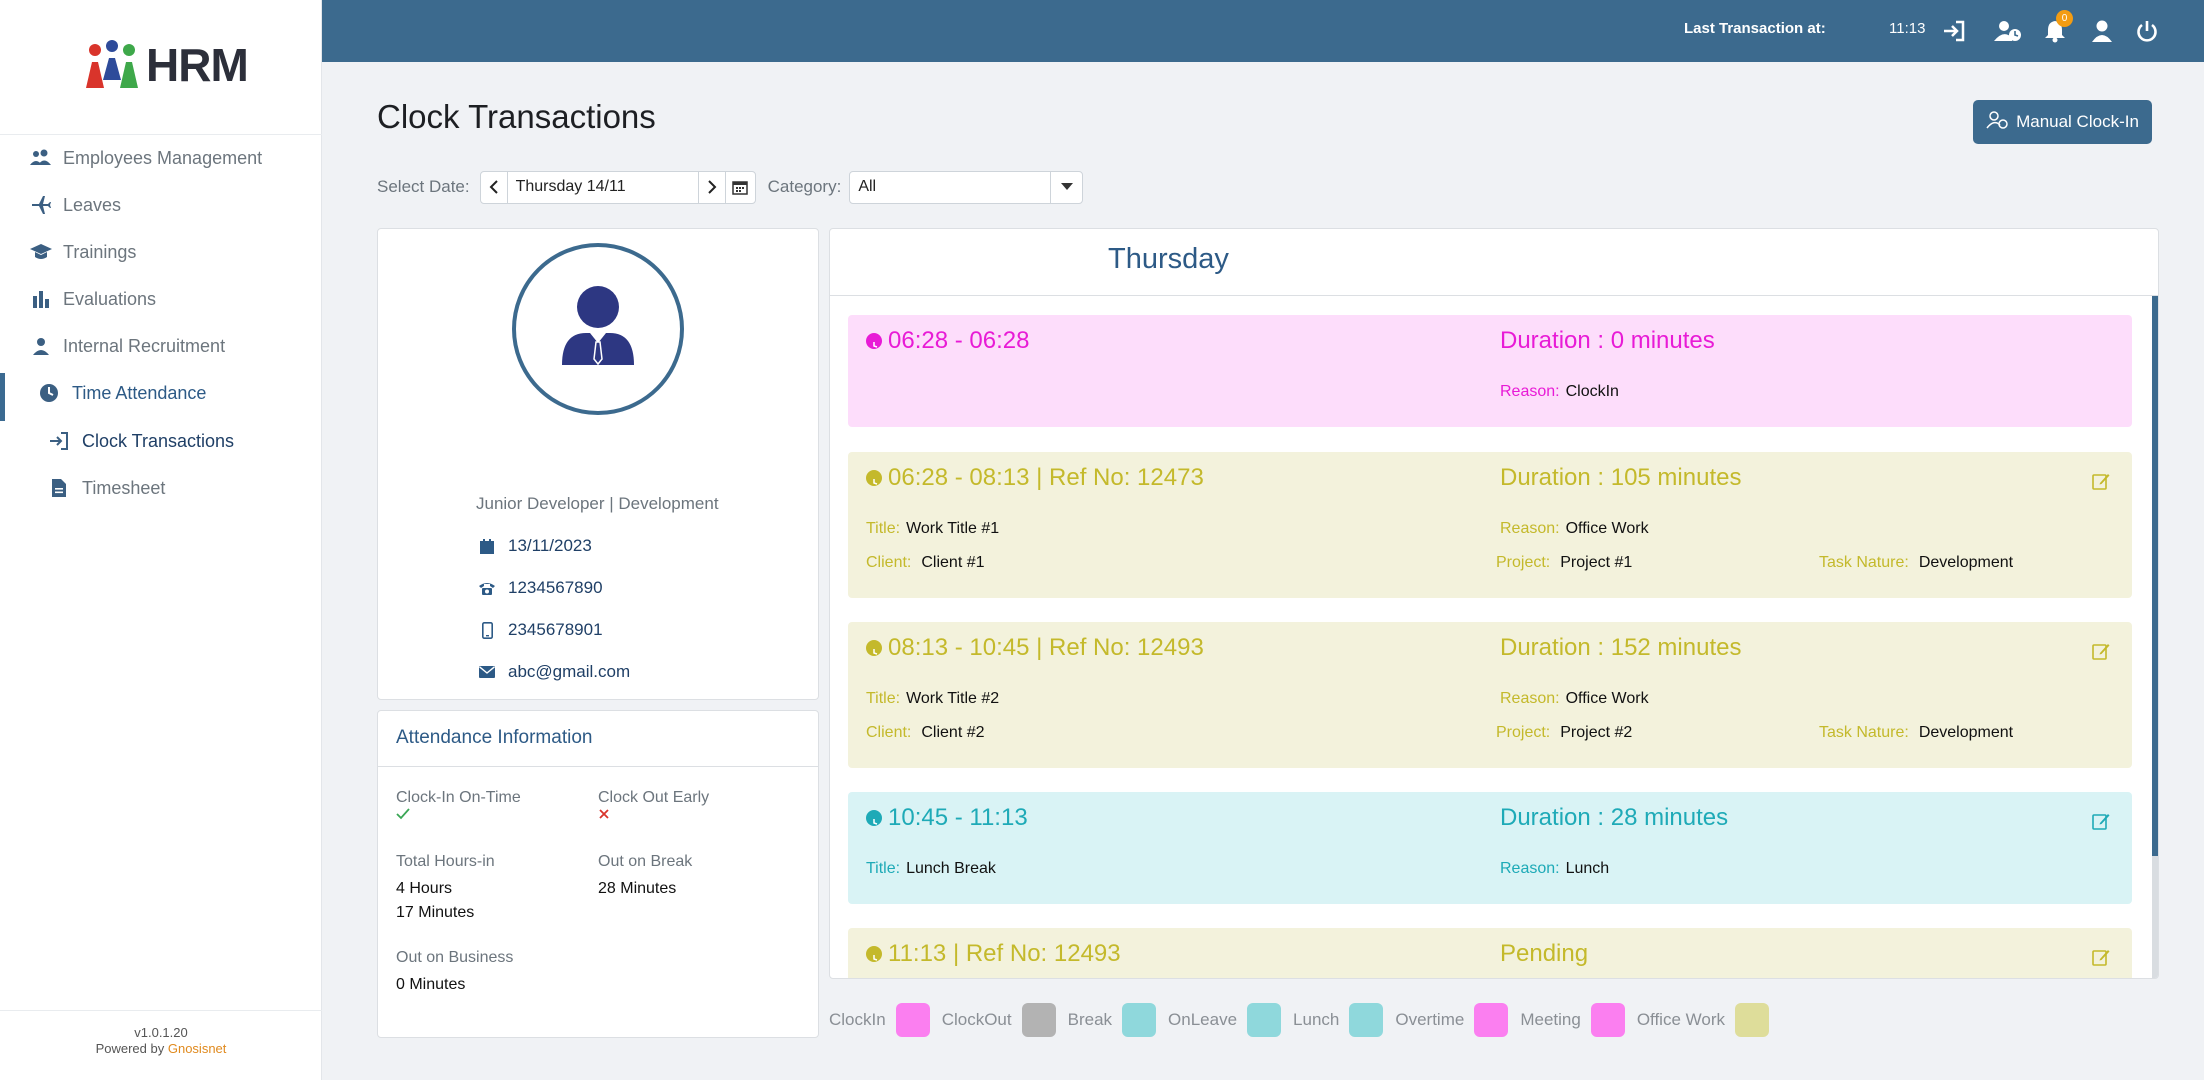 Image resolution: width=2204 pixels, height=1080 pixels. Describe the element at coordinates (1046, 647) in the screenshot. I see `transaction-time-text: 08:13 - 10:45 | Ref No: 12493` at that location.